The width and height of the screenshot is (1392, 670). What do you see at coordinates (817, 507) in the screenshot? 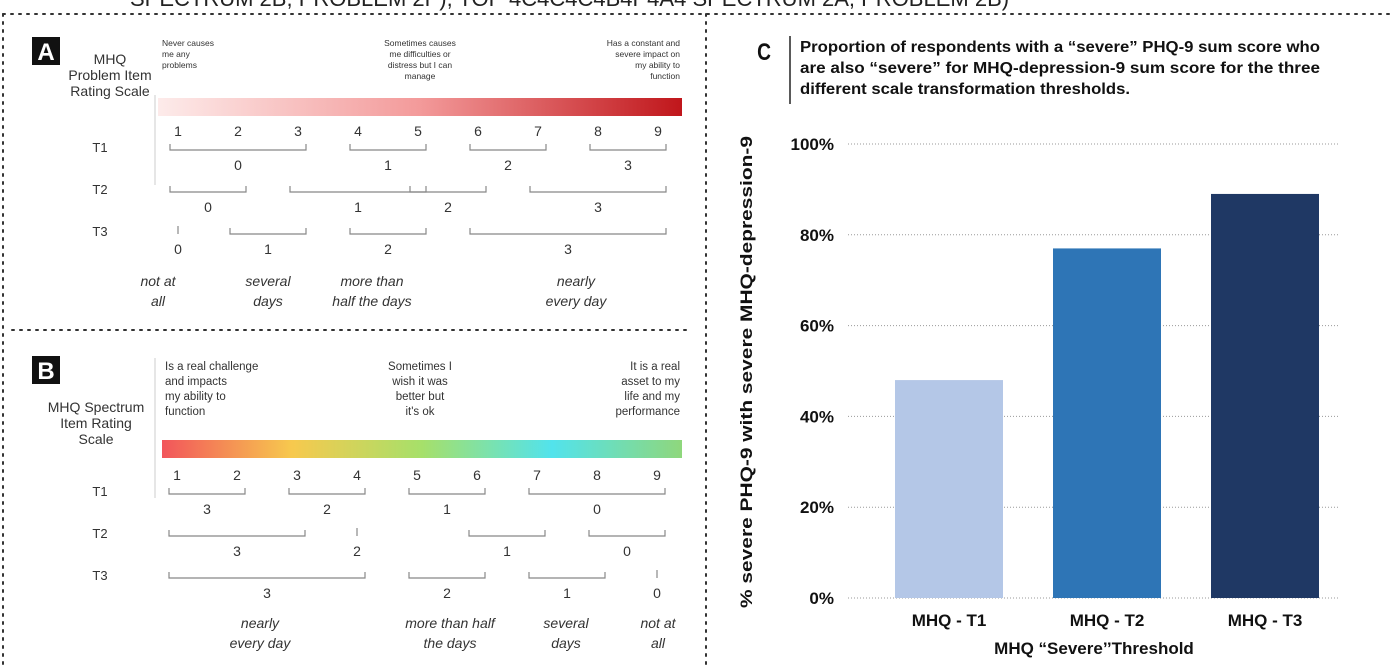
I see `y-tick-label: 20%` at bounding box center [817, 507].